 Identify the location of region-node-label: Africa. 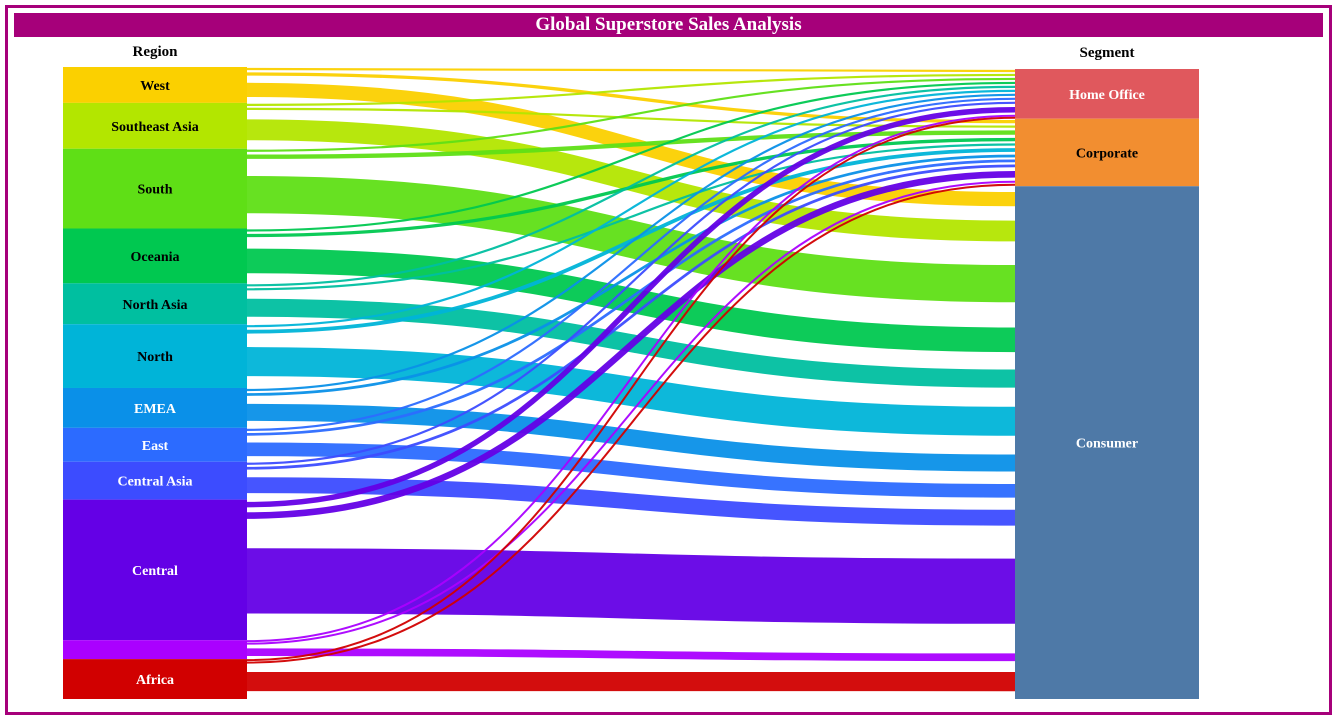
(155, 680).